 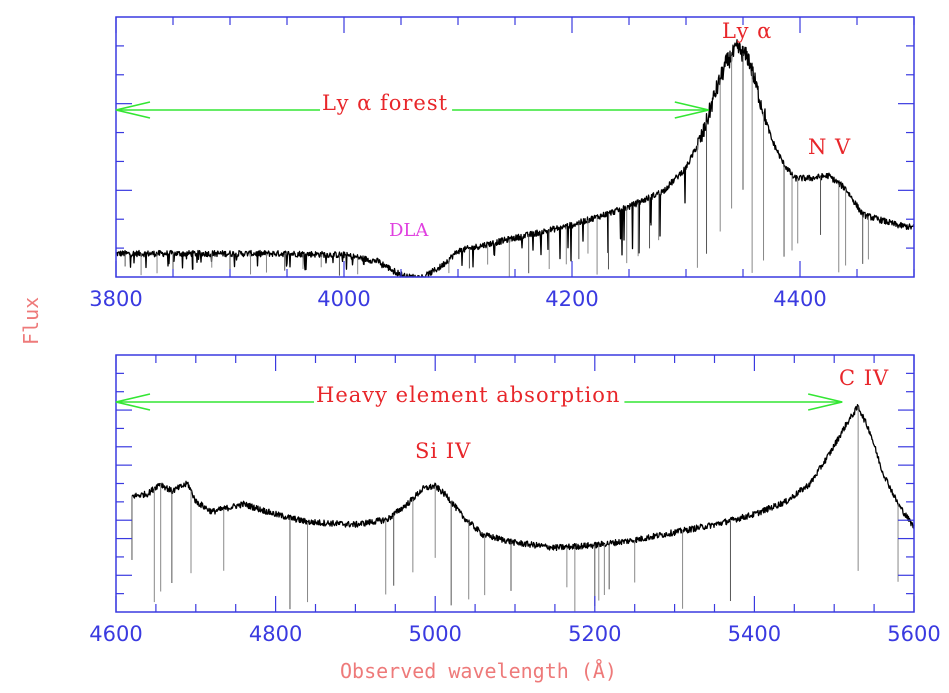 I want to click on heavy-element-label: Heavy element absorption, so click(x=468, y=395).